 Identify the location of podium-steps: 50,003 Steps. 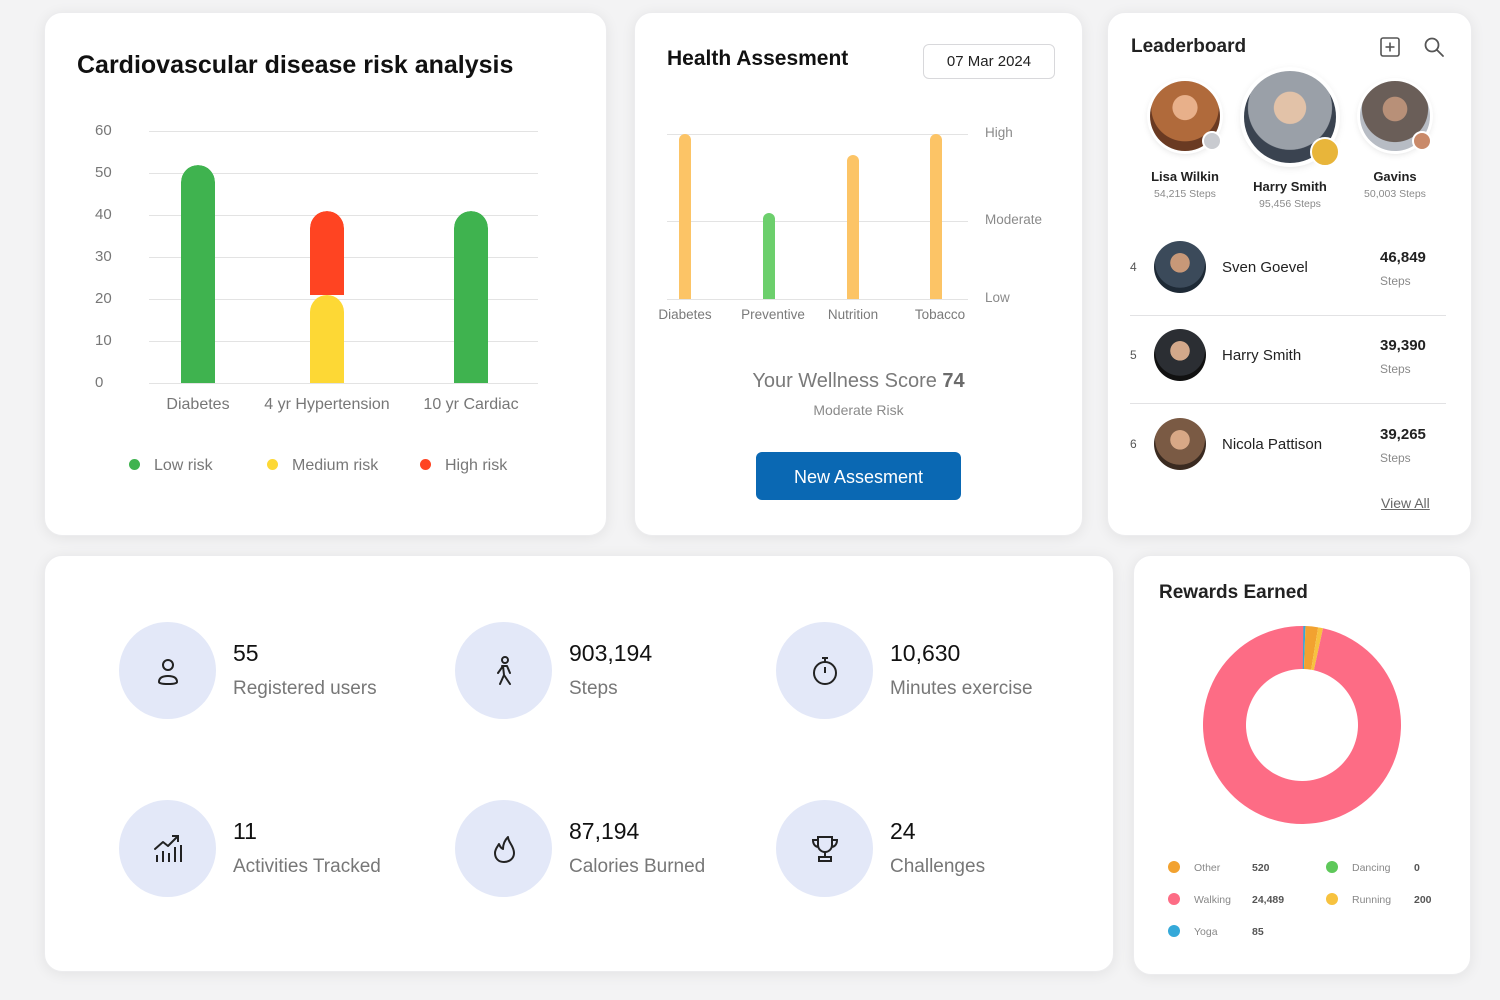
(1395, 194).